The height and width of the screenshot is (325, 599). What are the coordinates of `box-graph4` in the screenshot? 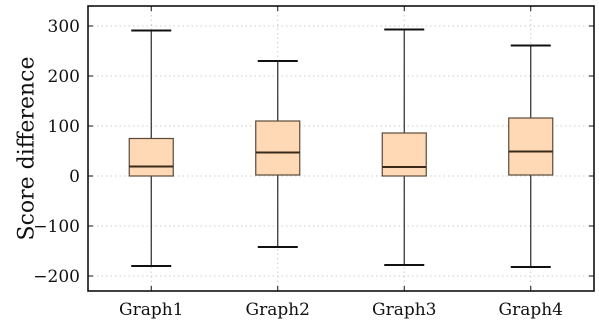 It's located at (531, 156).